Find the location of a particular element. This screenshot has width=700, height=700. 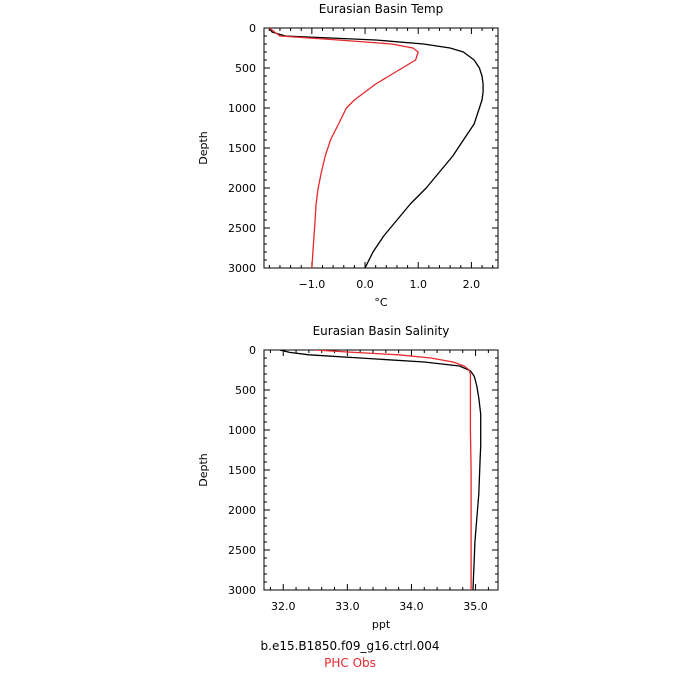

x-axis-label: ppt is located at coordinates (381, 624).